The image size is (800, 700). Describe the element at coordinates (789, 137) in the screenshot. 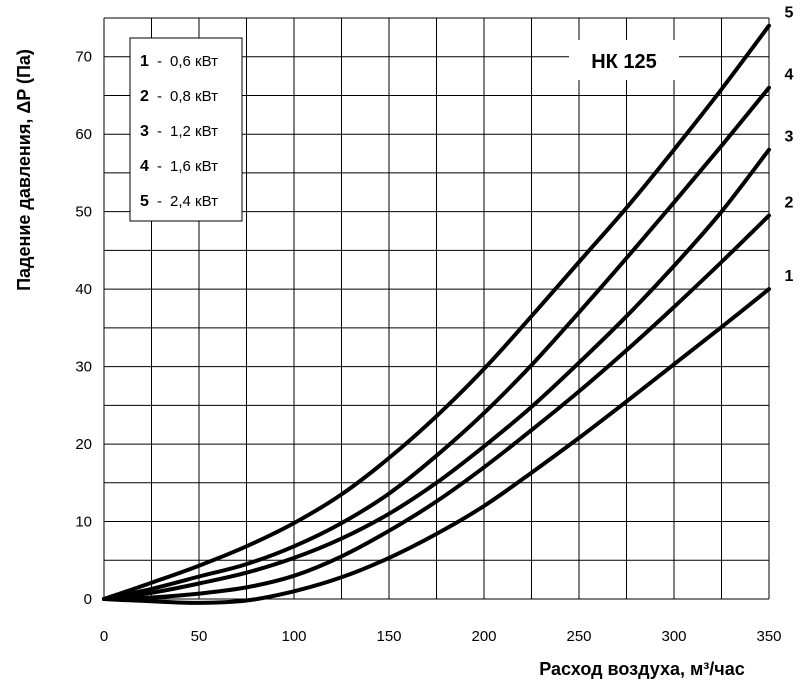

I see `series-end-label-3: 3` at that location.